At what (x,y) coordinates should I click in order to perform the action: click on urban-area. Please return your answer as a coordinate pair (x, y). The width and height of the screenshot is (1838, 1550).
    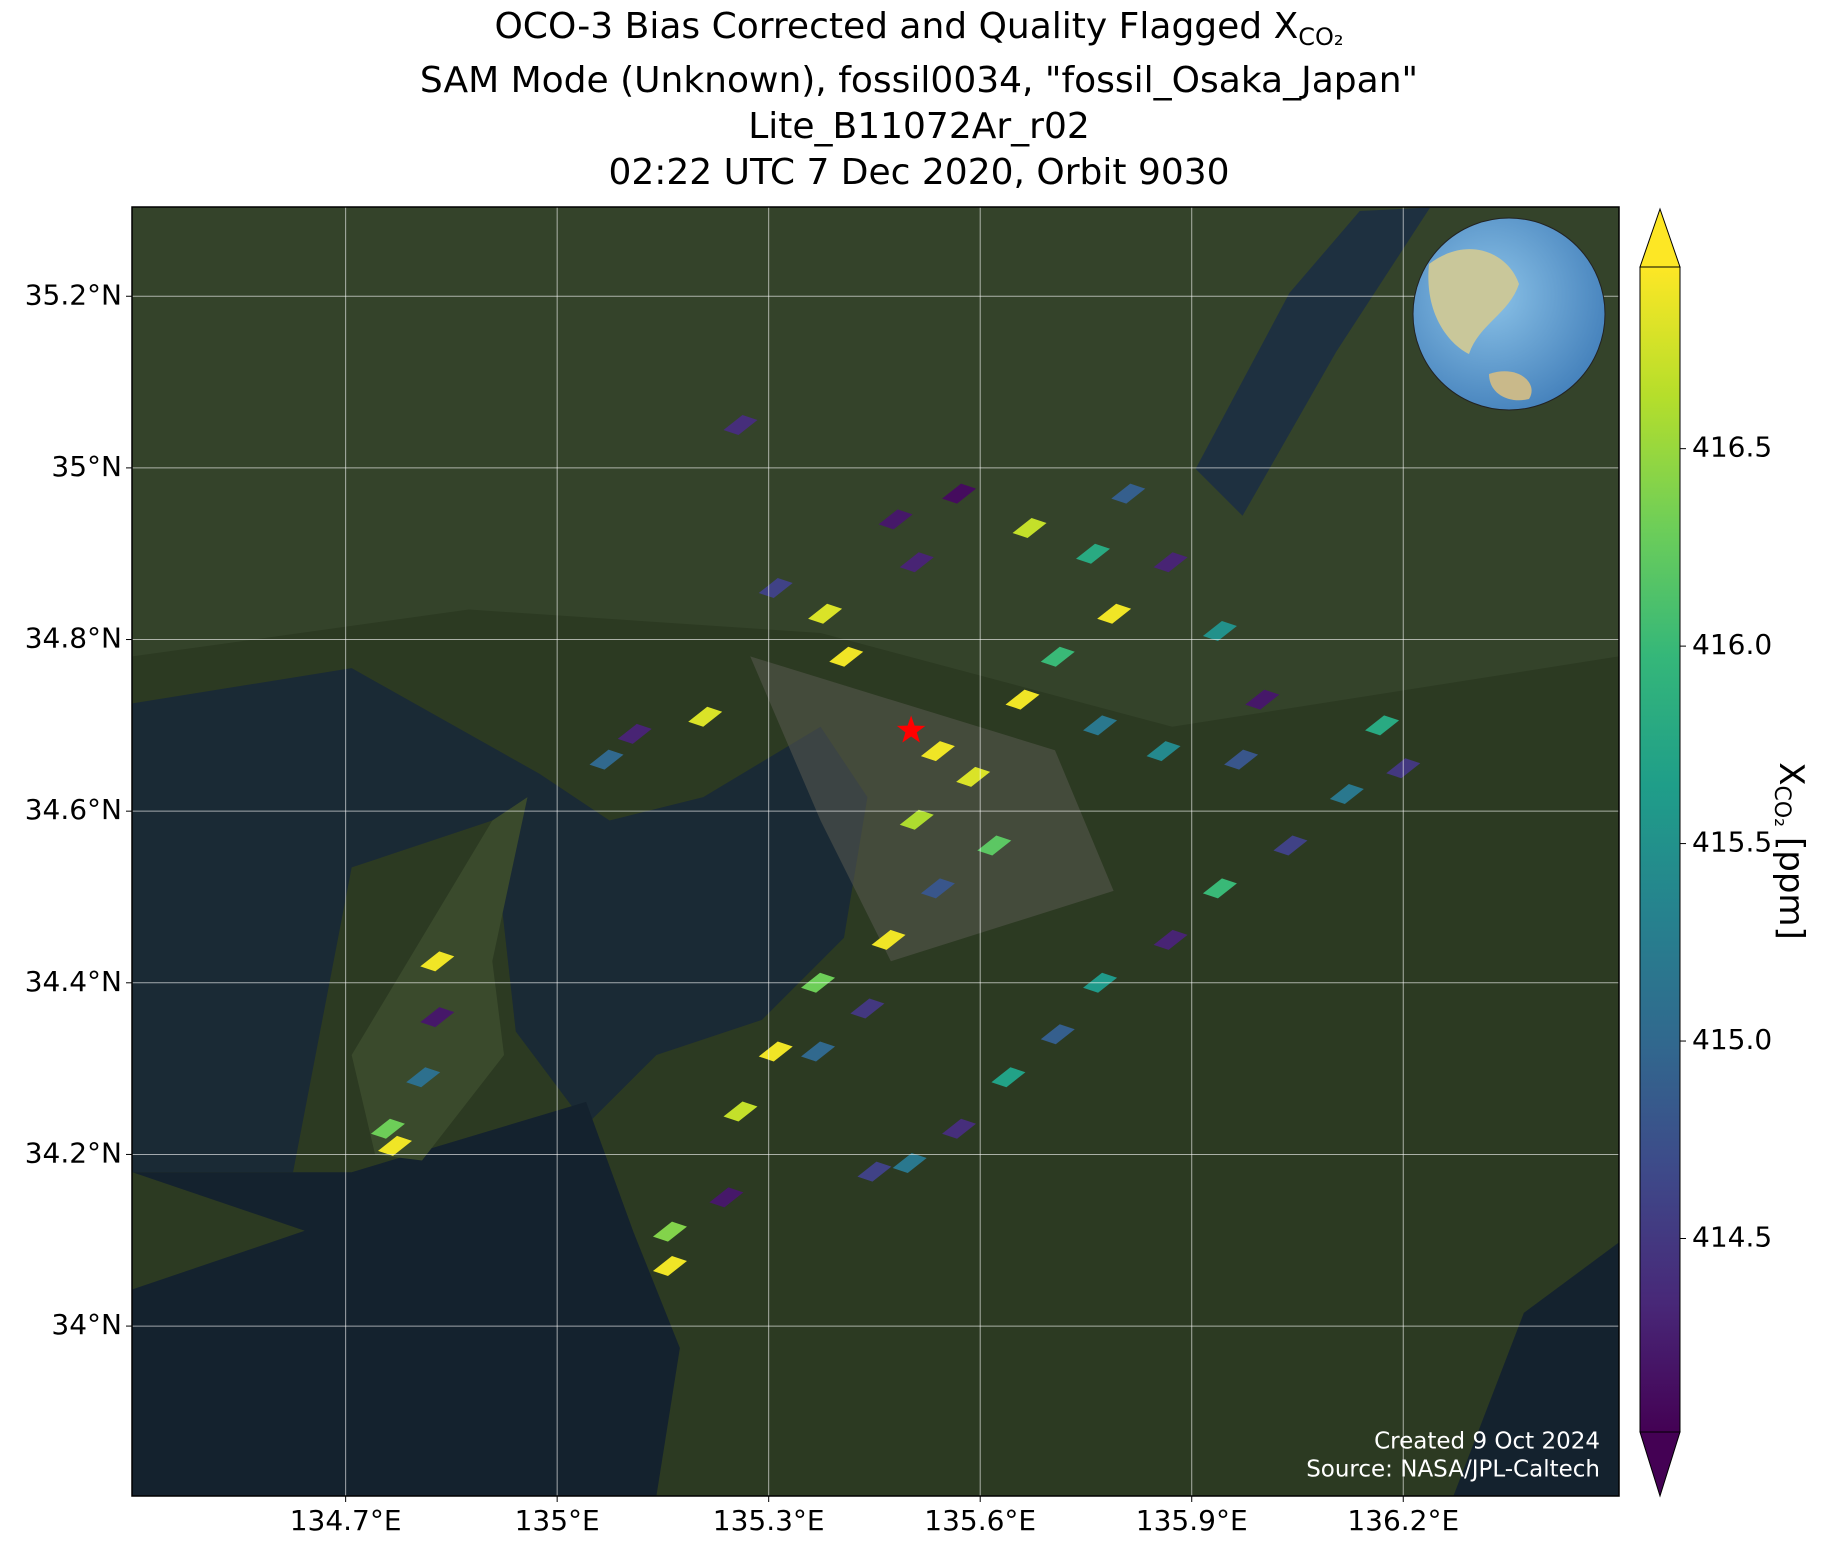
    Looking at the image, I should click on (932, 809).